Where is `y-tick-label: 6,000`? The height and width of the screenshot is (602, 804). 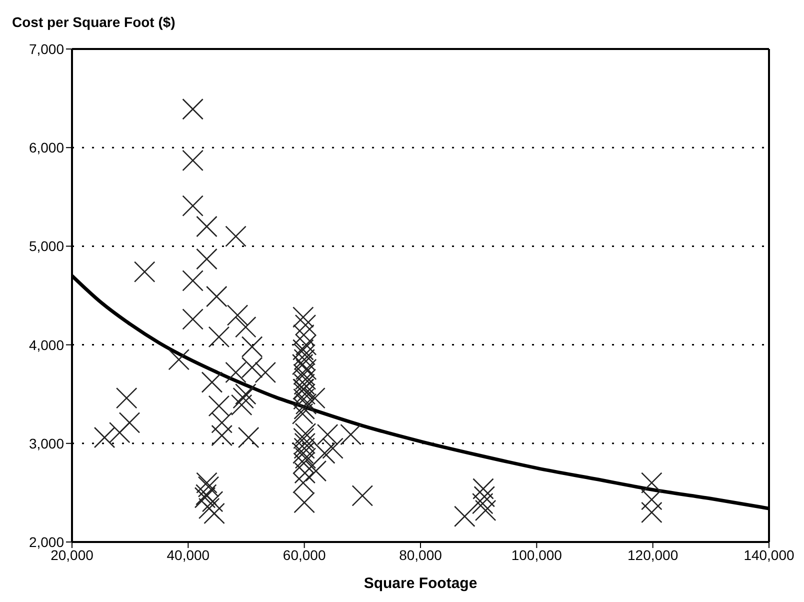 y-tick-label: 6,000 is located at coordinates (46, 148).